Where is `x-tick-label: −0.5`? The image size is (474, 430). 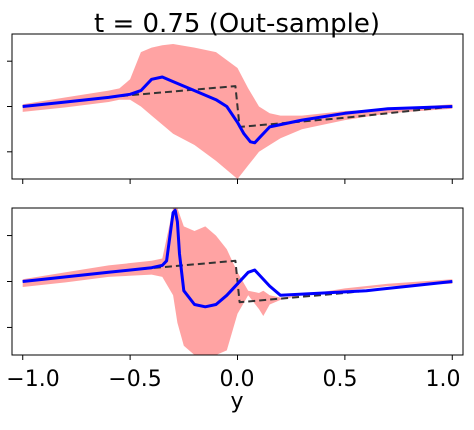 x-tick-label: −0.5 is located at coordinates (134, 379).